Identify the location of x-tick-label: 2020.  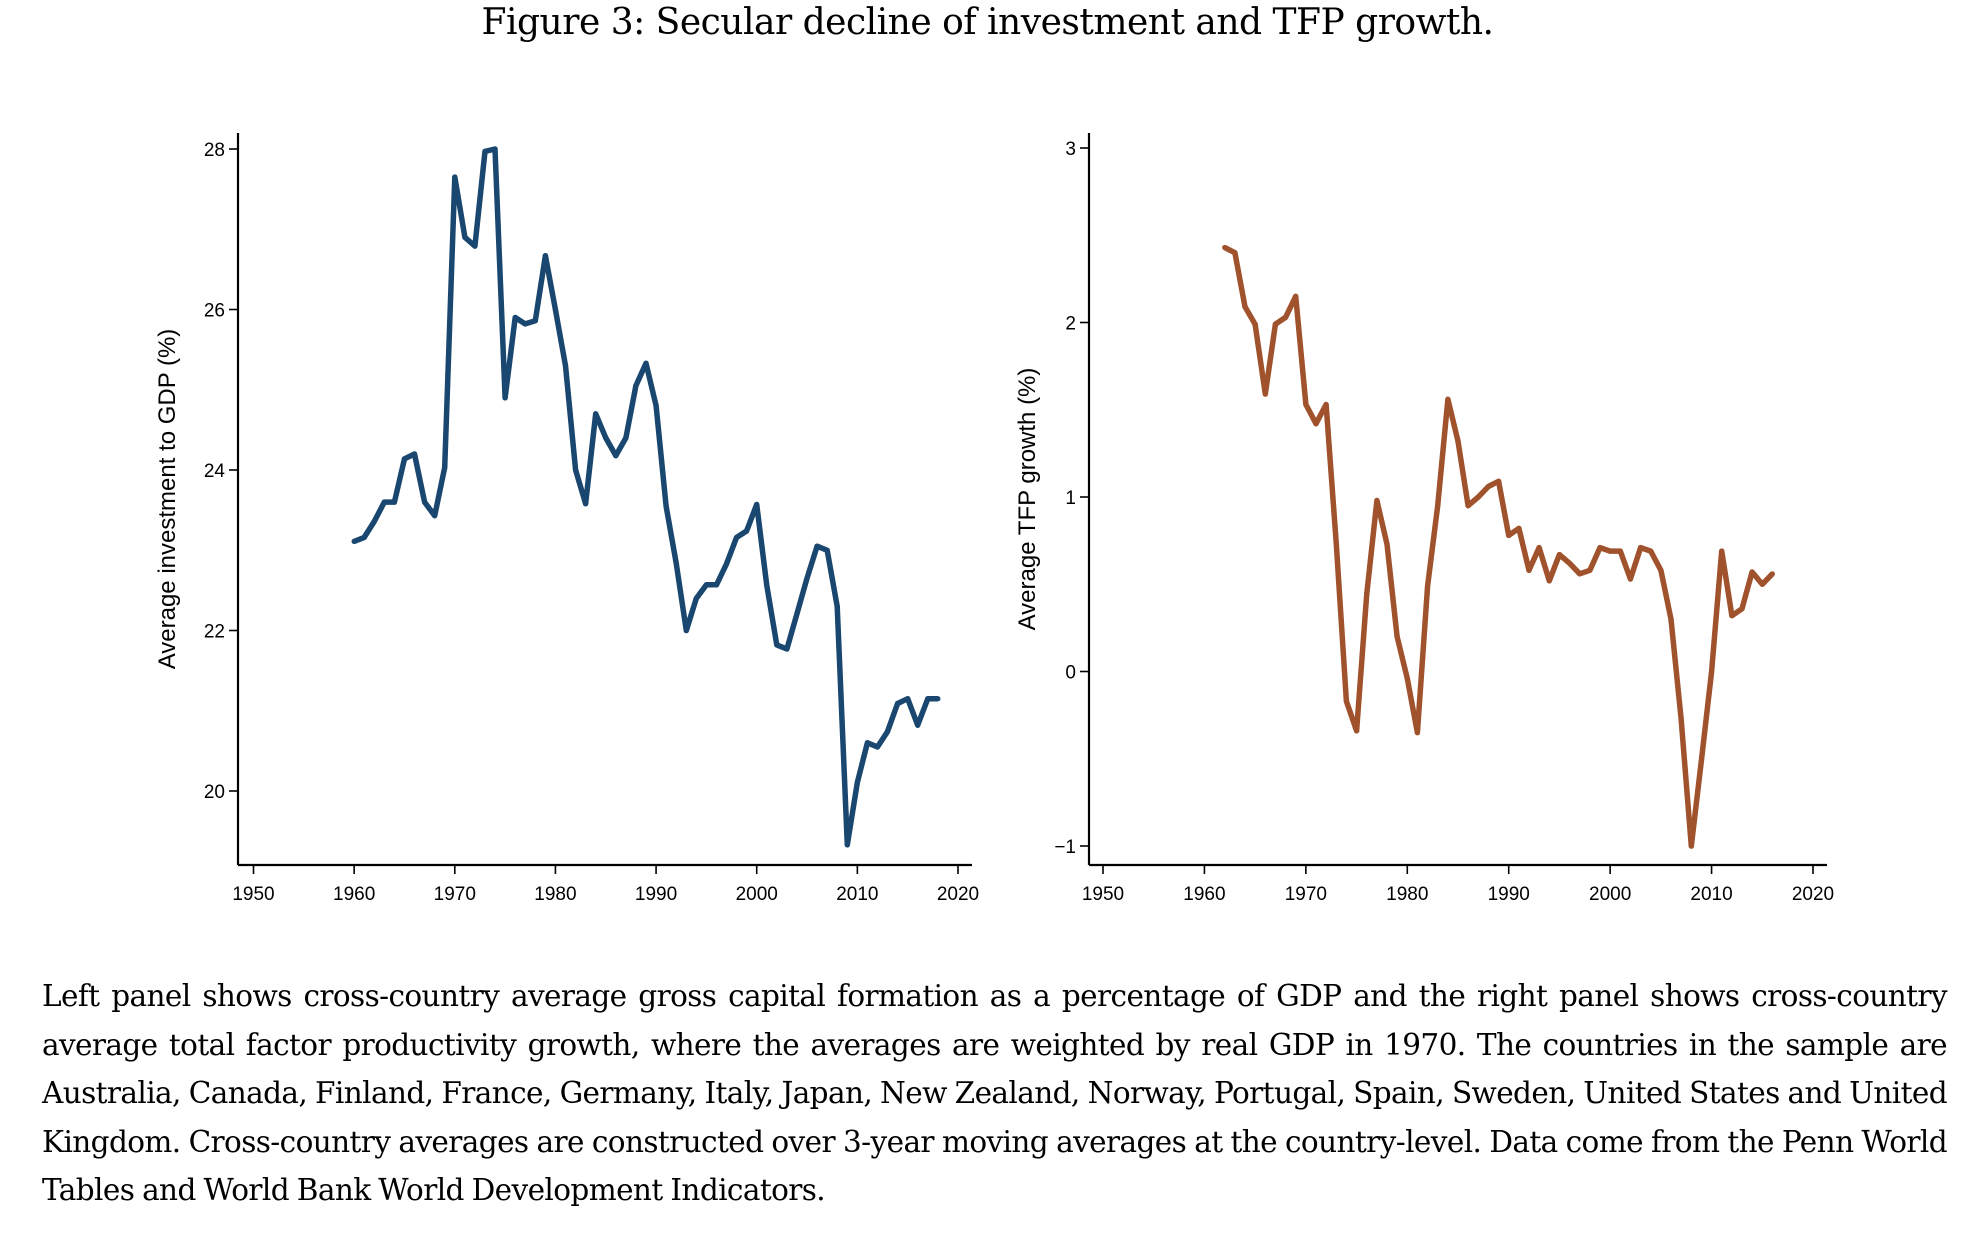
(1813, 894).